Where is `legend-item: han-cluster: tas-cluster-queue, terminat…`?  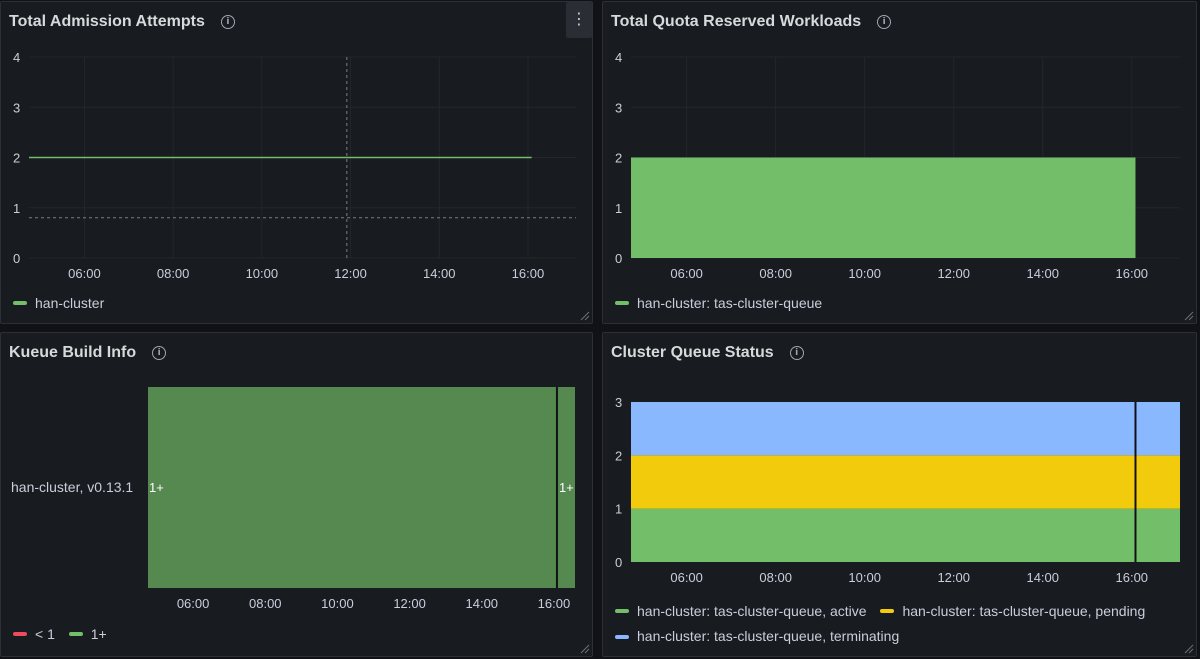
legend-item: han-cluster: tas-cluster-queue, terminat… is located at coordinates (757, 636).